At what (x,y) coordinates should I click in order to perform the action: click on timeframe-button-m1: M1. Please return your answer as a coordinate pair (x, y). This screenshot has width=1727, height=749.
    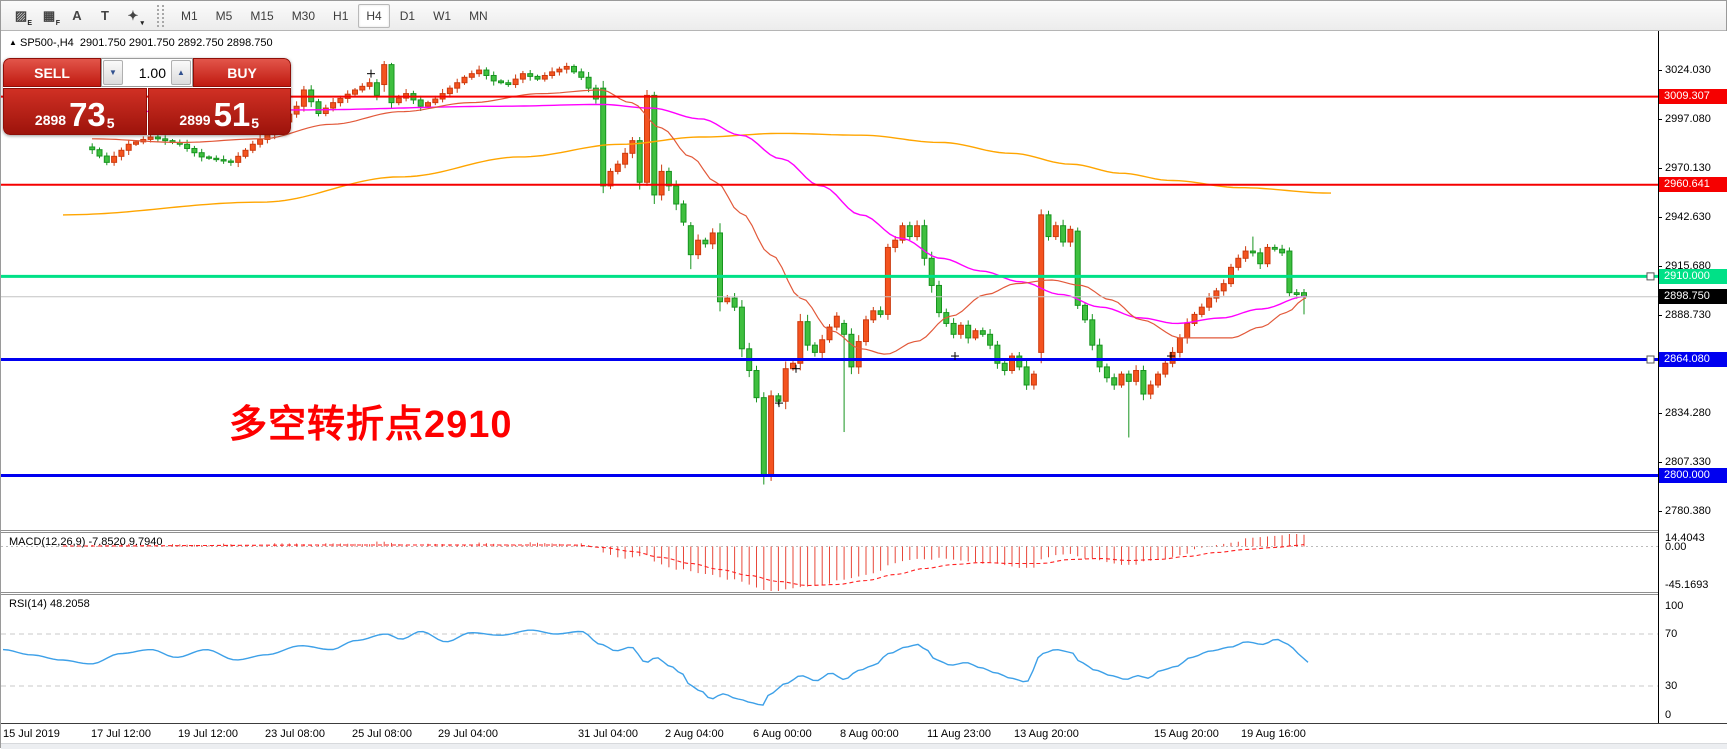
    Looking at the image, I should click on (189, 15).